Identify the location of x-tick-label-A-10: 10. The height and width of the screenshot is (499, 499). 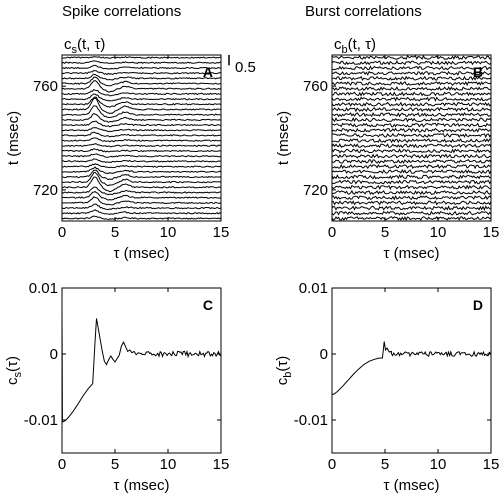
(168, 232).